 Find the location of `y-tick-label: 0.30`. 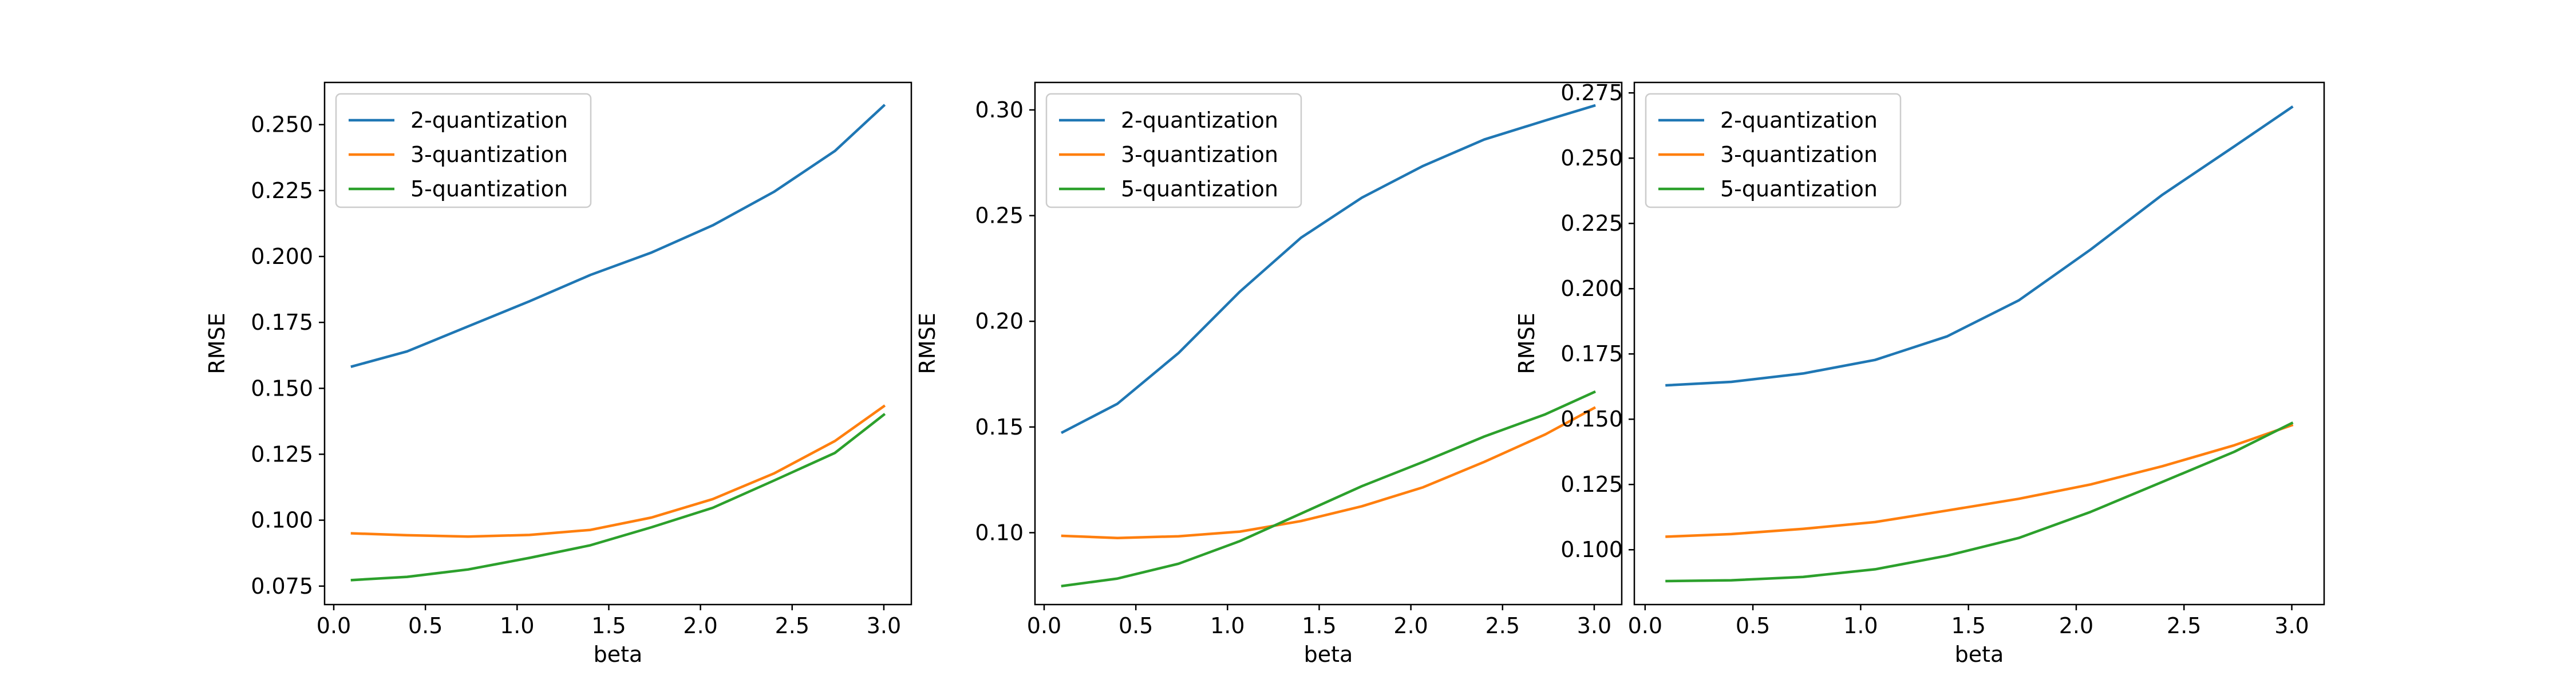

y-tick-label: 0.30 is located at coordinates (999, 110).